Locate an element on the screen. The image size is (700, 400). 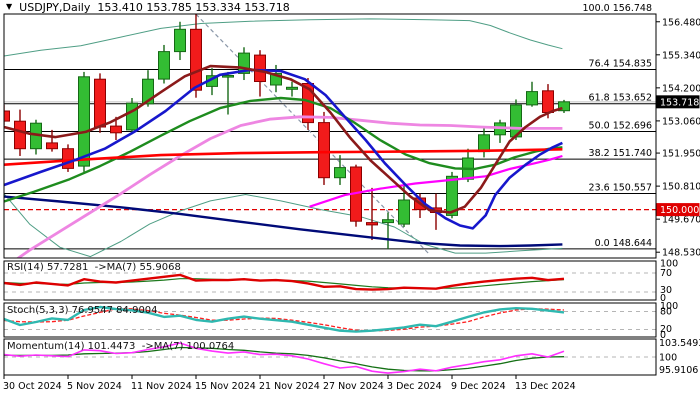
rsi-pane is located at coordinates (330, 282).